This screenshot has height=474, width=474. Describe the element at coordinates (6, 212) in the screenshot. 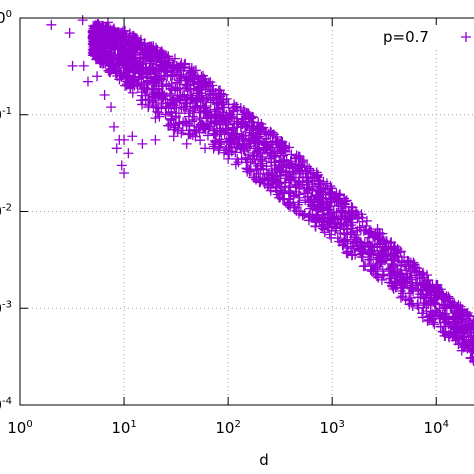

I see `y-tick-label: 10-2` at that location.